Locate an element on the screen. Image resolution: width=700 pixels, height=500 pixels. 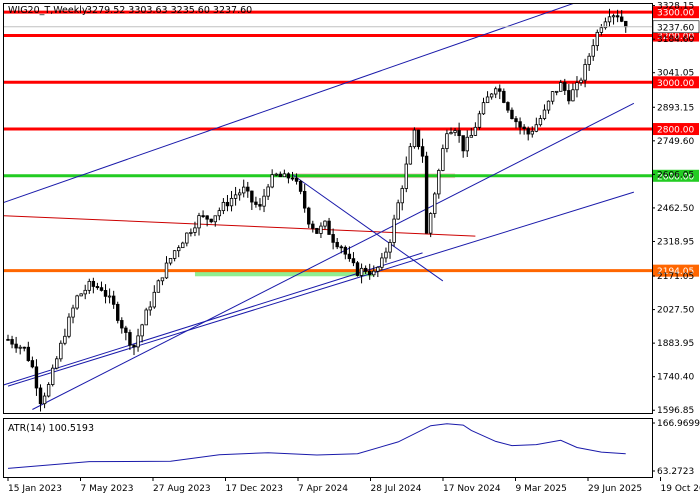
y-tick-label-9: 2027.50 is located at coordinates (675, 311).